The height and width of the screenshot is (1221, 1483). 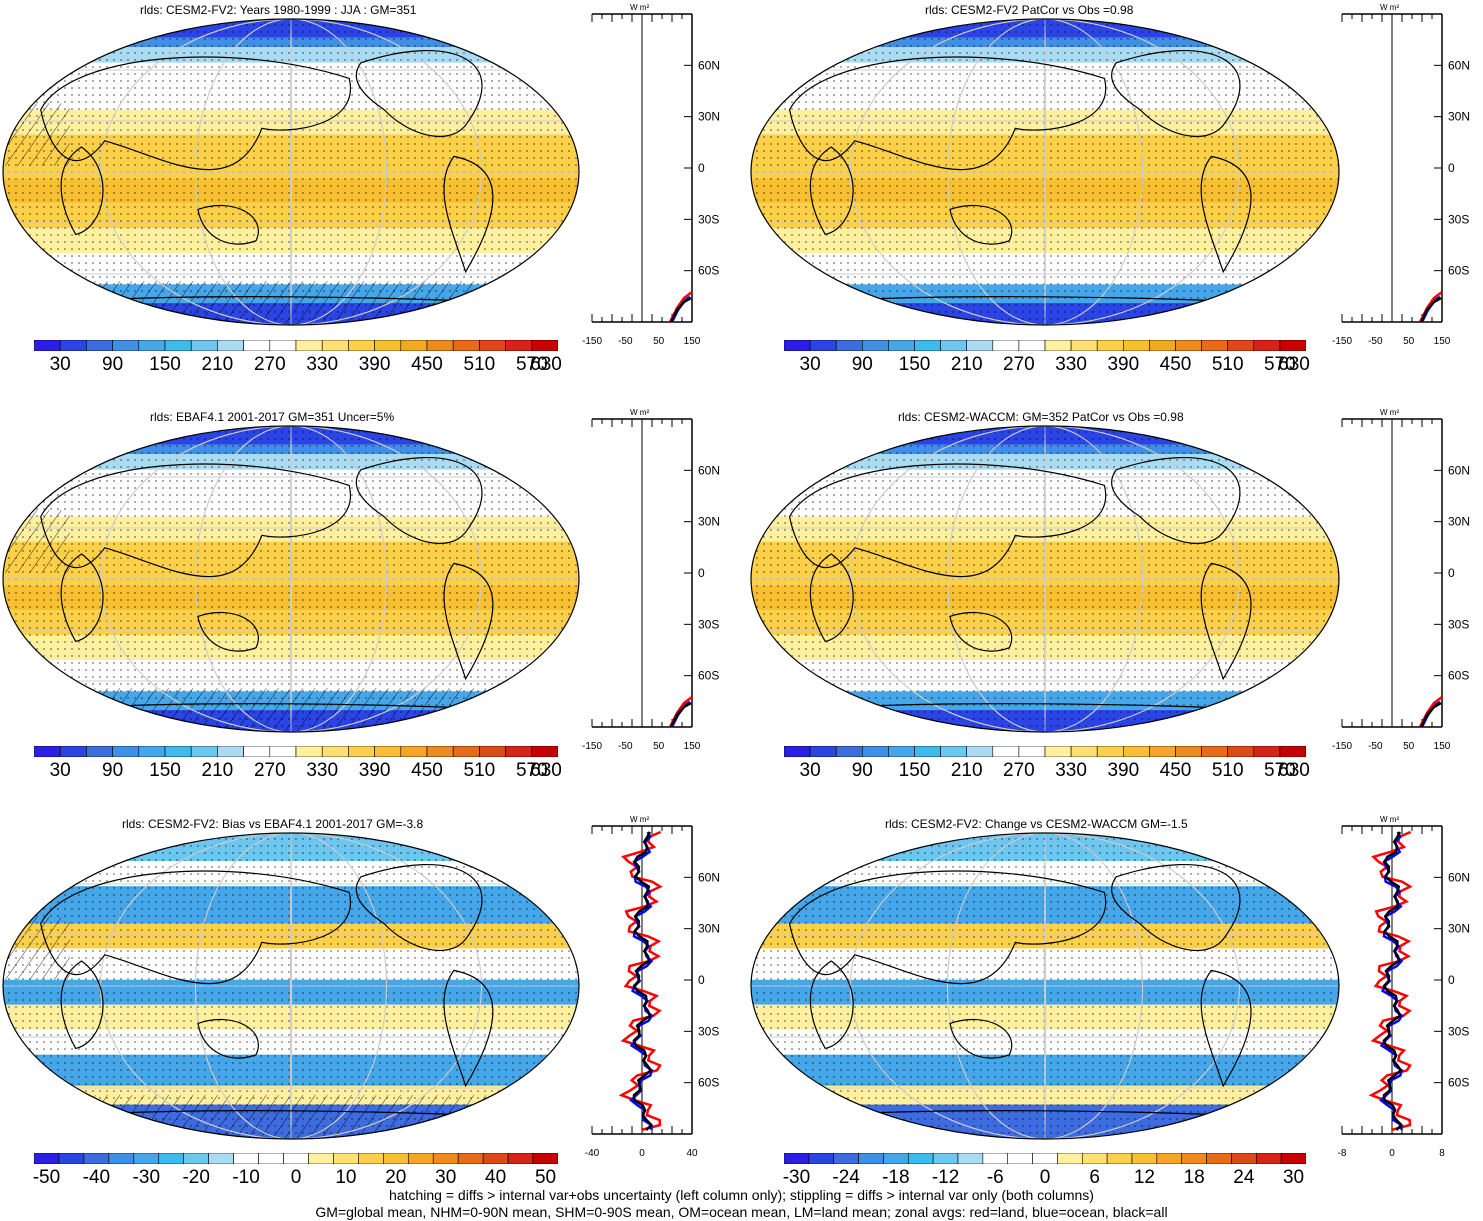 I want to click on zonal-xtick: 0, so click(x=642, y=1153).